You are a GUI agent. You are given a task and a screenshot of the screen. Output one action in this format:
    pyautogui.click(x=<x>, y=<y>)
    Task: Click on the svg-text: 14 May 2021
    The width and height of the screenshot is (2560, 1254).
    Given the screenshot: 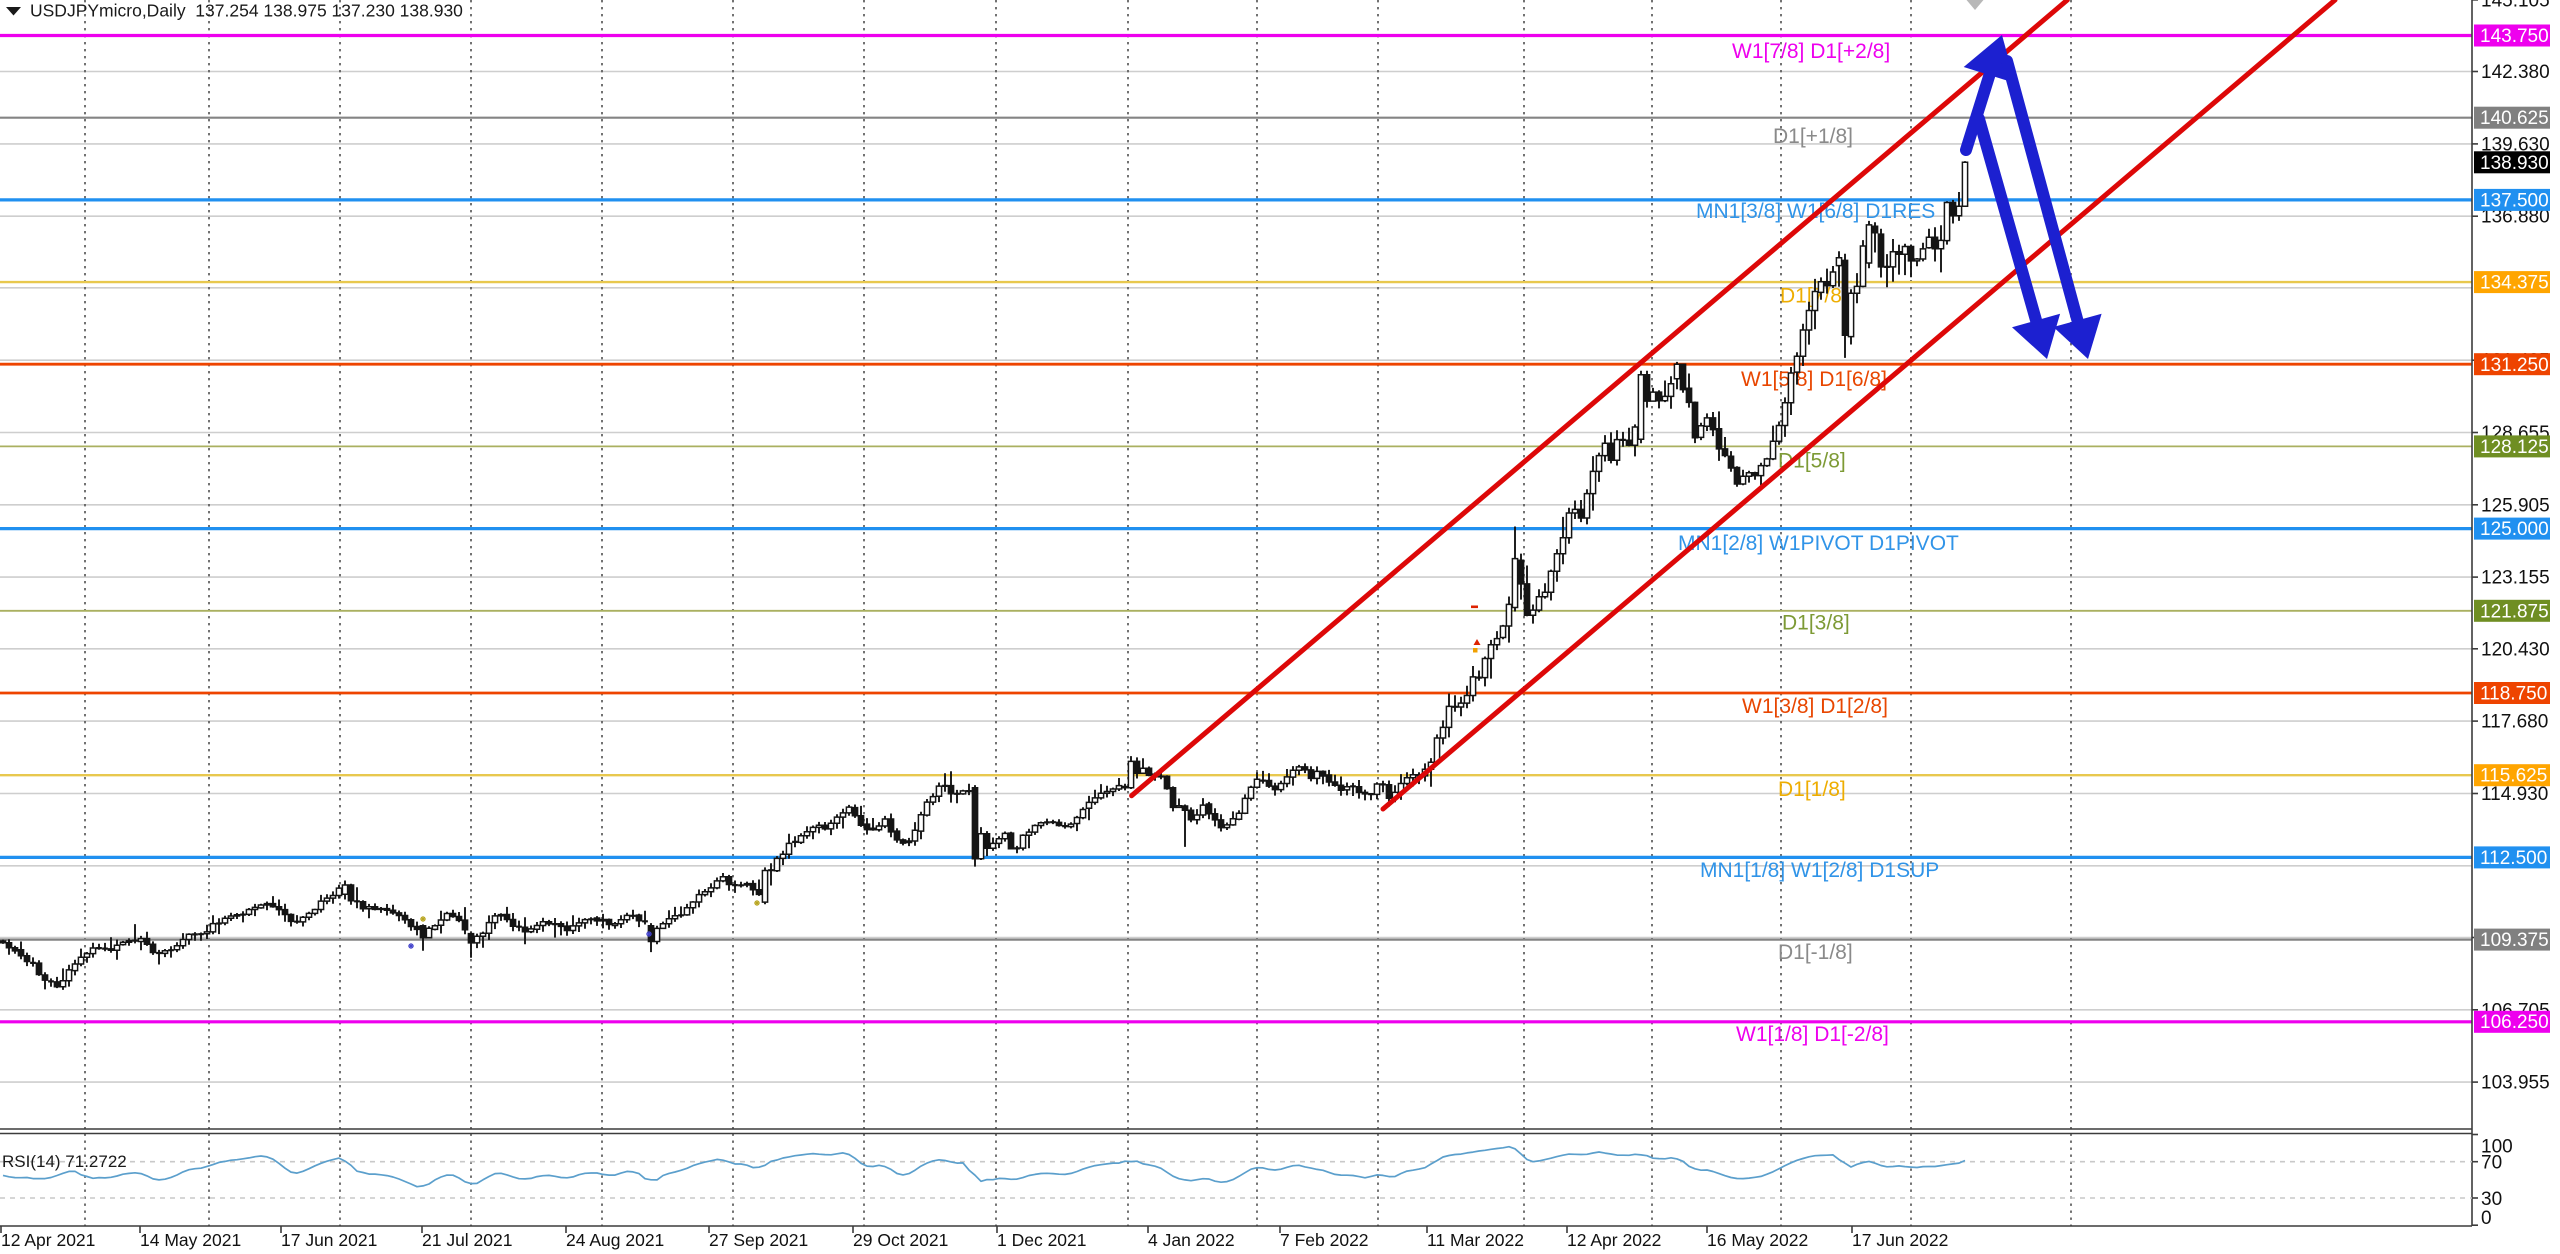 What is the action you would take?
    pyautogui.click(x=190, y=1240)
    